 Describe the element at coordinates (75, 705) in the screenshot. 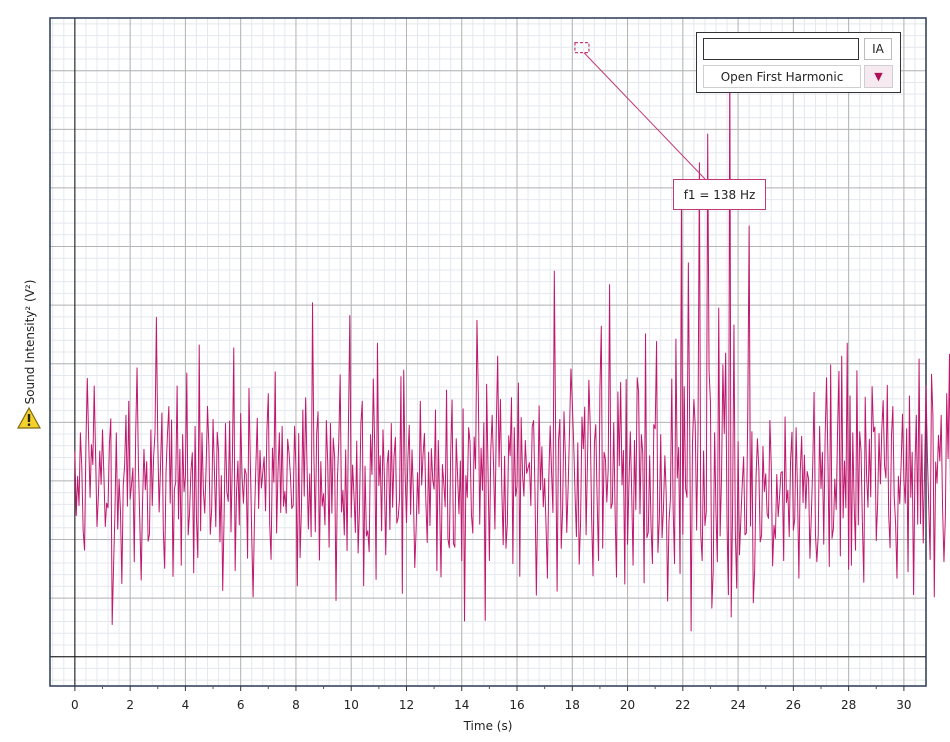

I see `x-tick-label: 0` at that location.